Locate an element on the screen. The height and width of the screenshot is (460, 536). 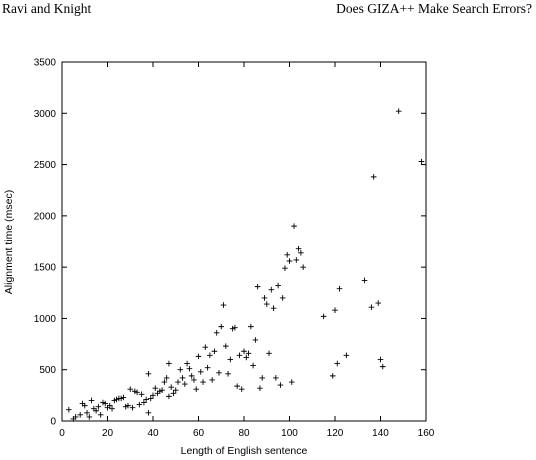
y-axis-label: Alignment time (msec) is located at coordinates (9, 242).